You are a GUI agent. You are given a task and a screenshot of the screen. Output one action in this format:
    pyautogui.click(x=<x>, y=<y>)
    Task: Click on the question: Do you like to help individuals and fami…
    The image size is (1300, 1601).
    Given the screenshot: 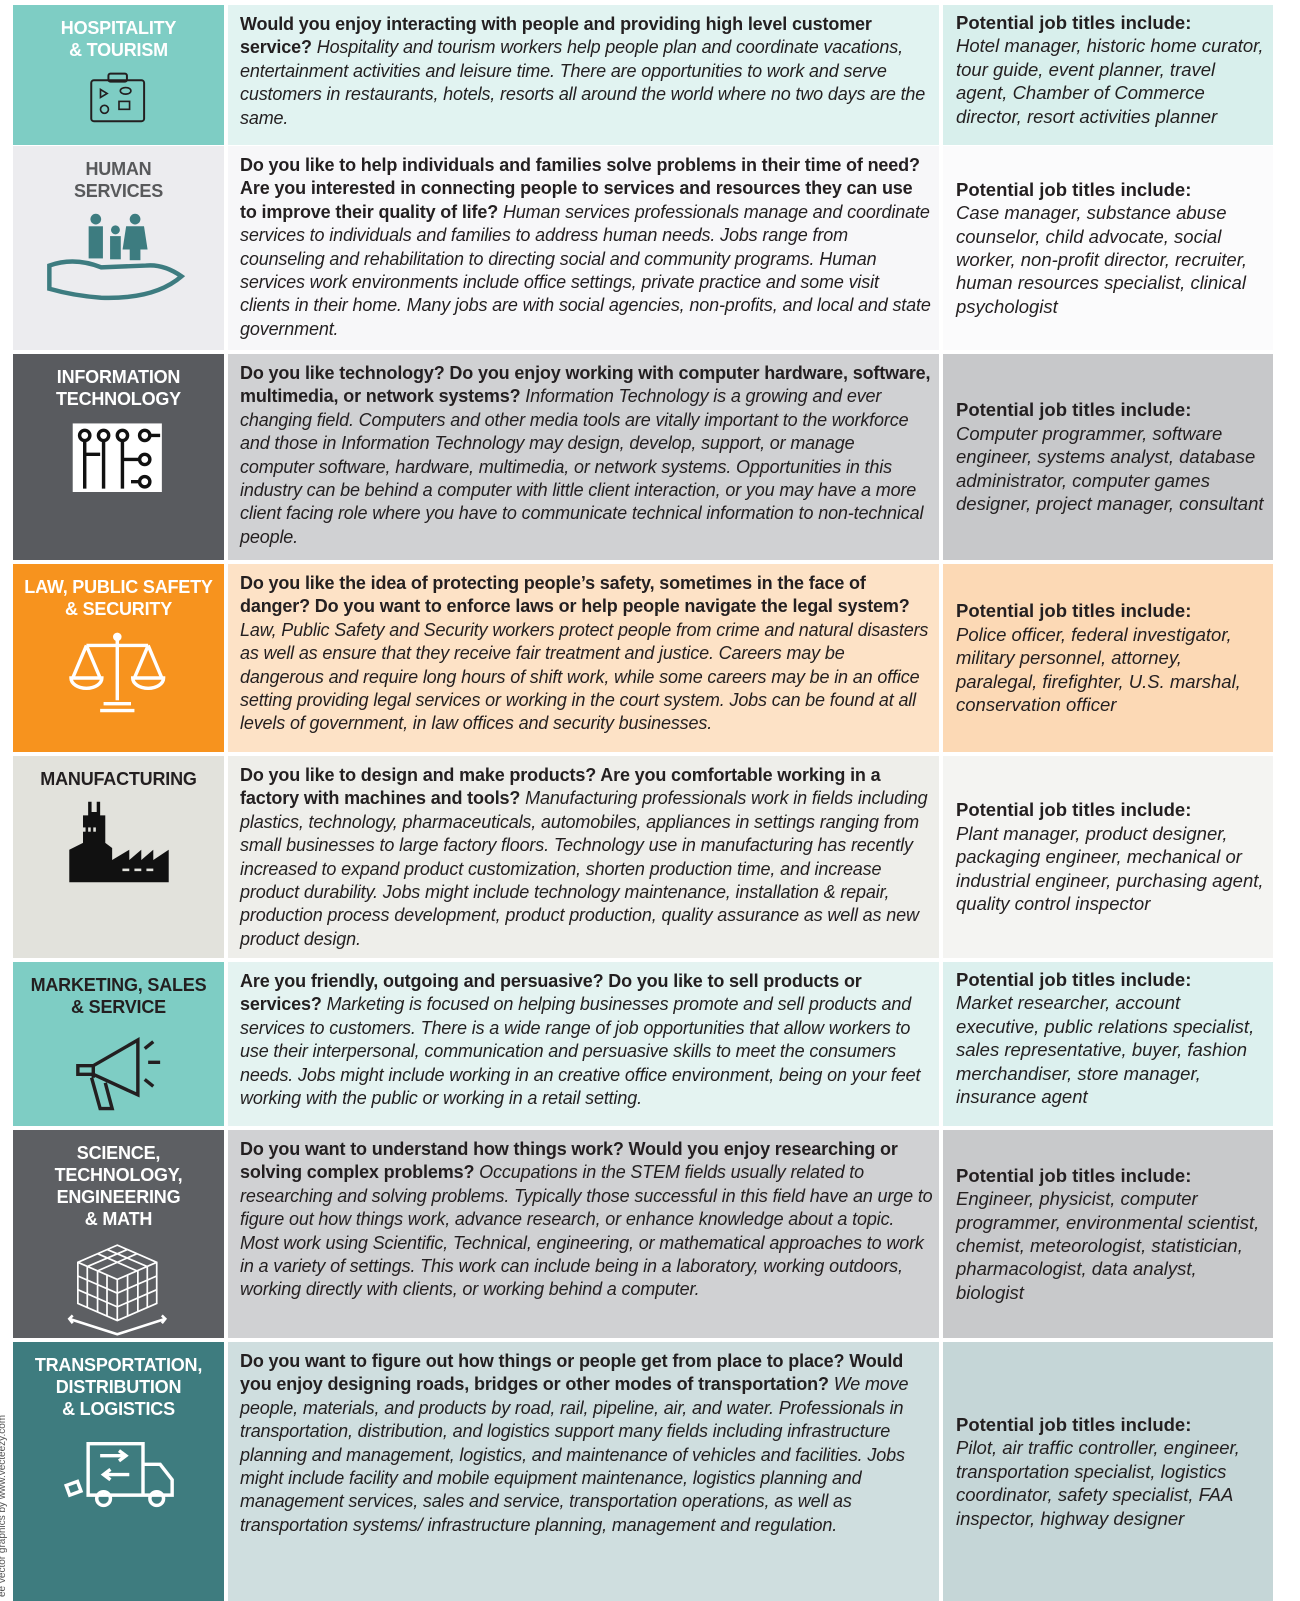 What is the action you would take?
    pyautogui.click(x=580, y=188)
    